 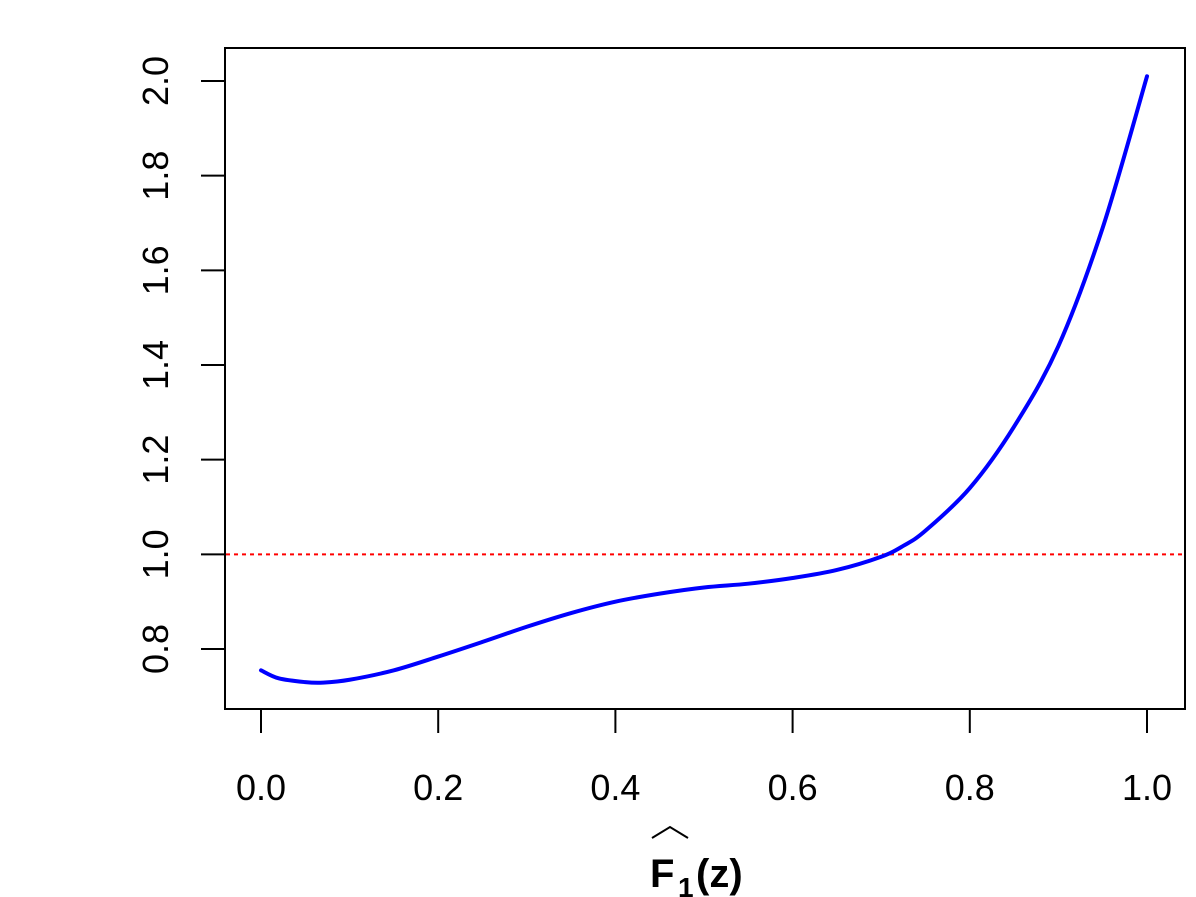 I want to click on y-tick-label: 1.2, so click(x=155, y=460).